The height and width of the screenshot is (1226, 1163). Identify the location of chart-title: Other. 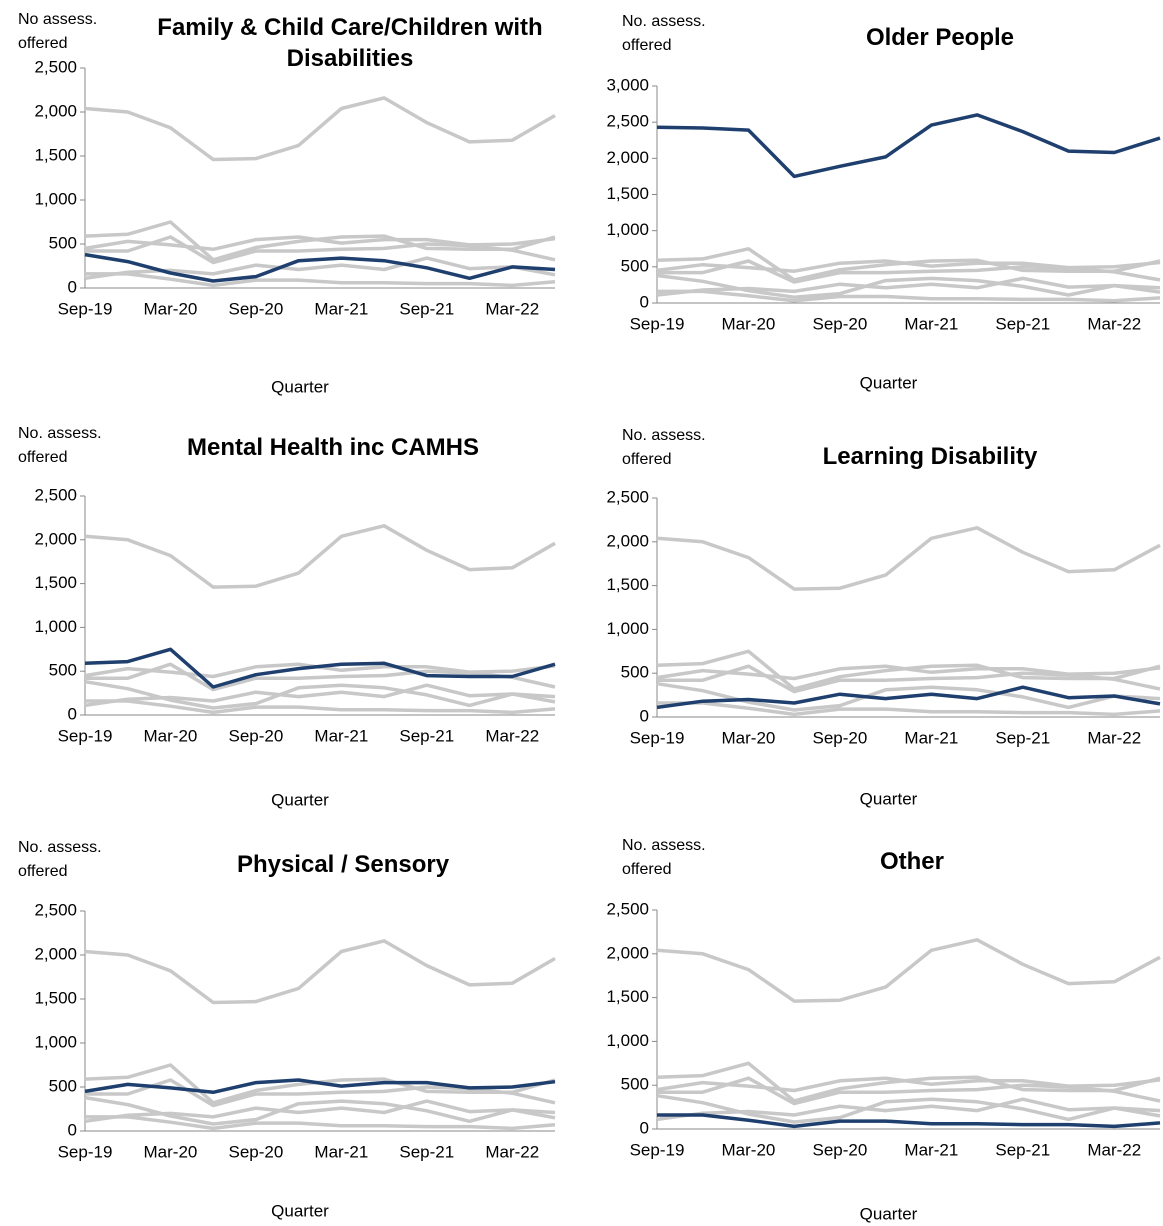
(911, 861).